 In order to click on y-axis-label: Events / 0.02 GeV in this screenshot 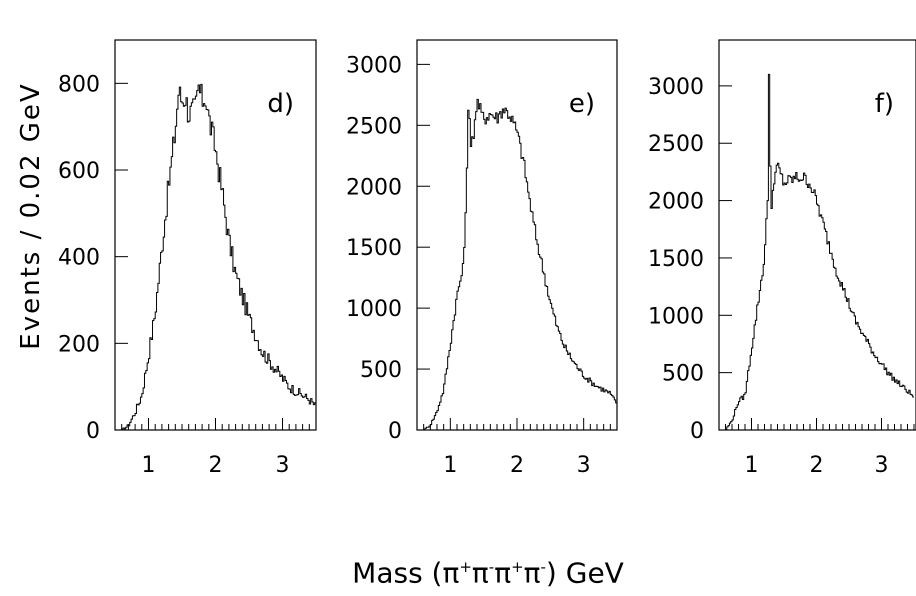, I will do `click(31, 216)`.